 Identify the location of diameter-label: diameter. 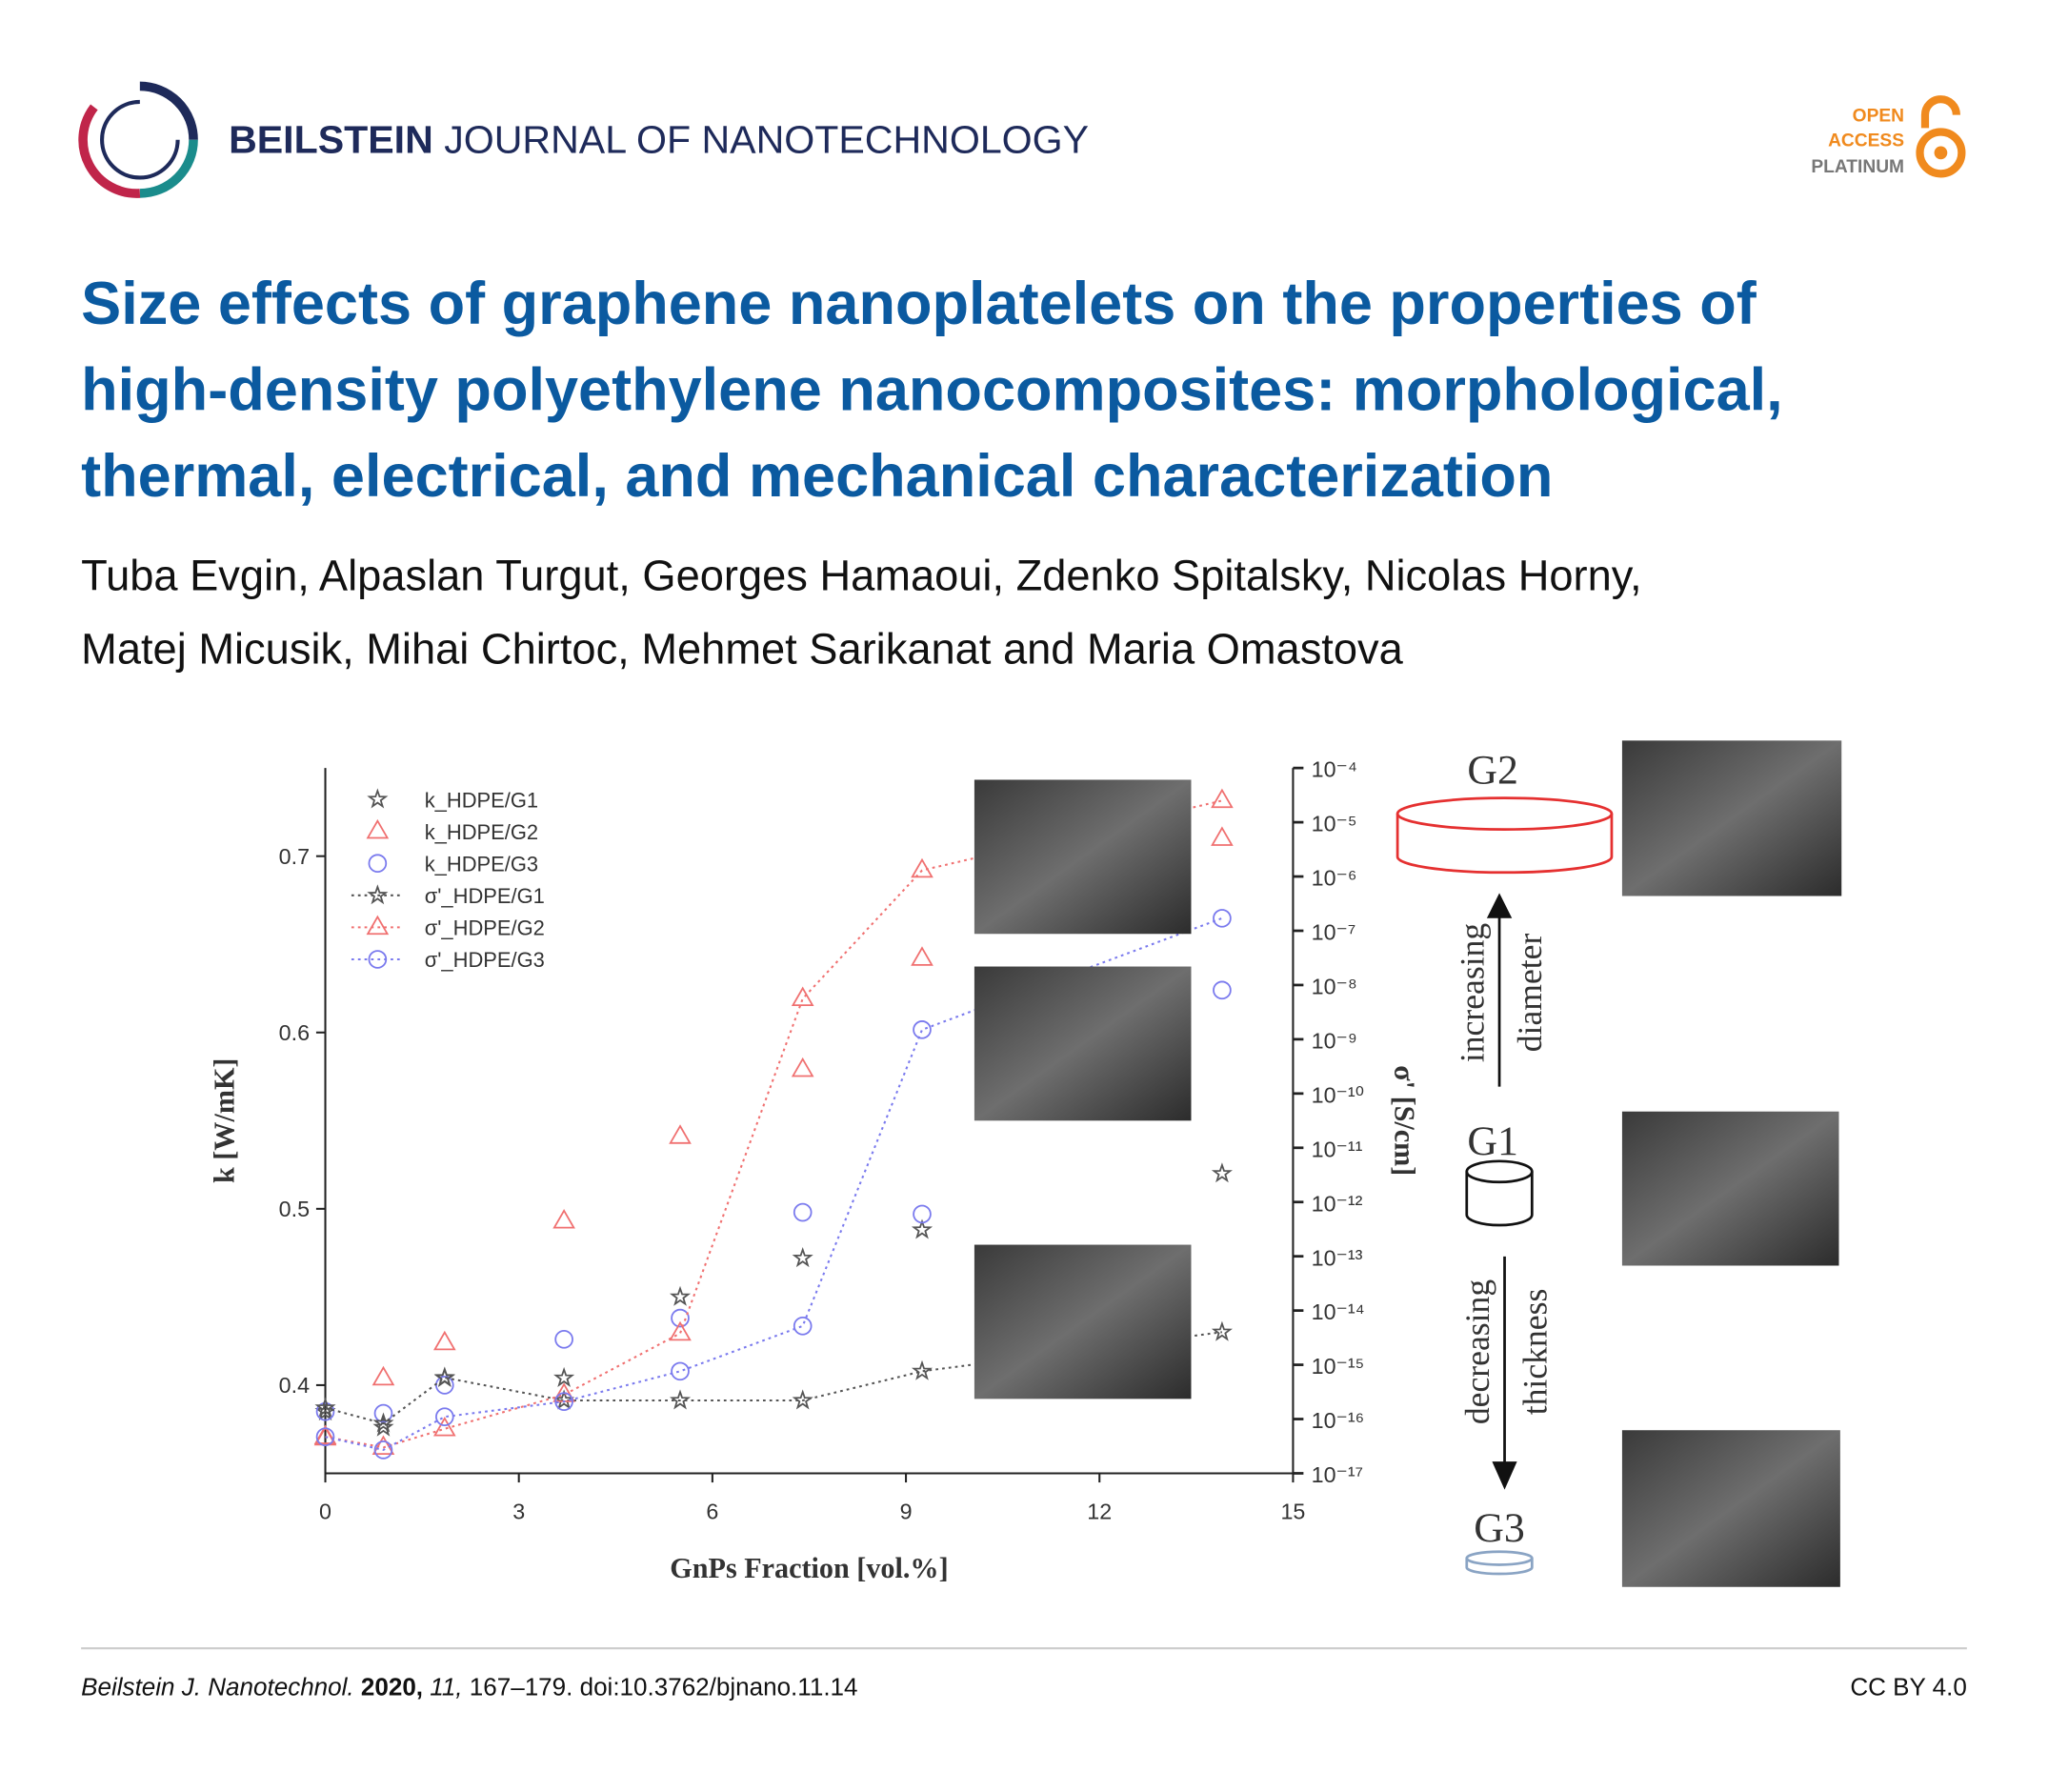
(1530, 993).